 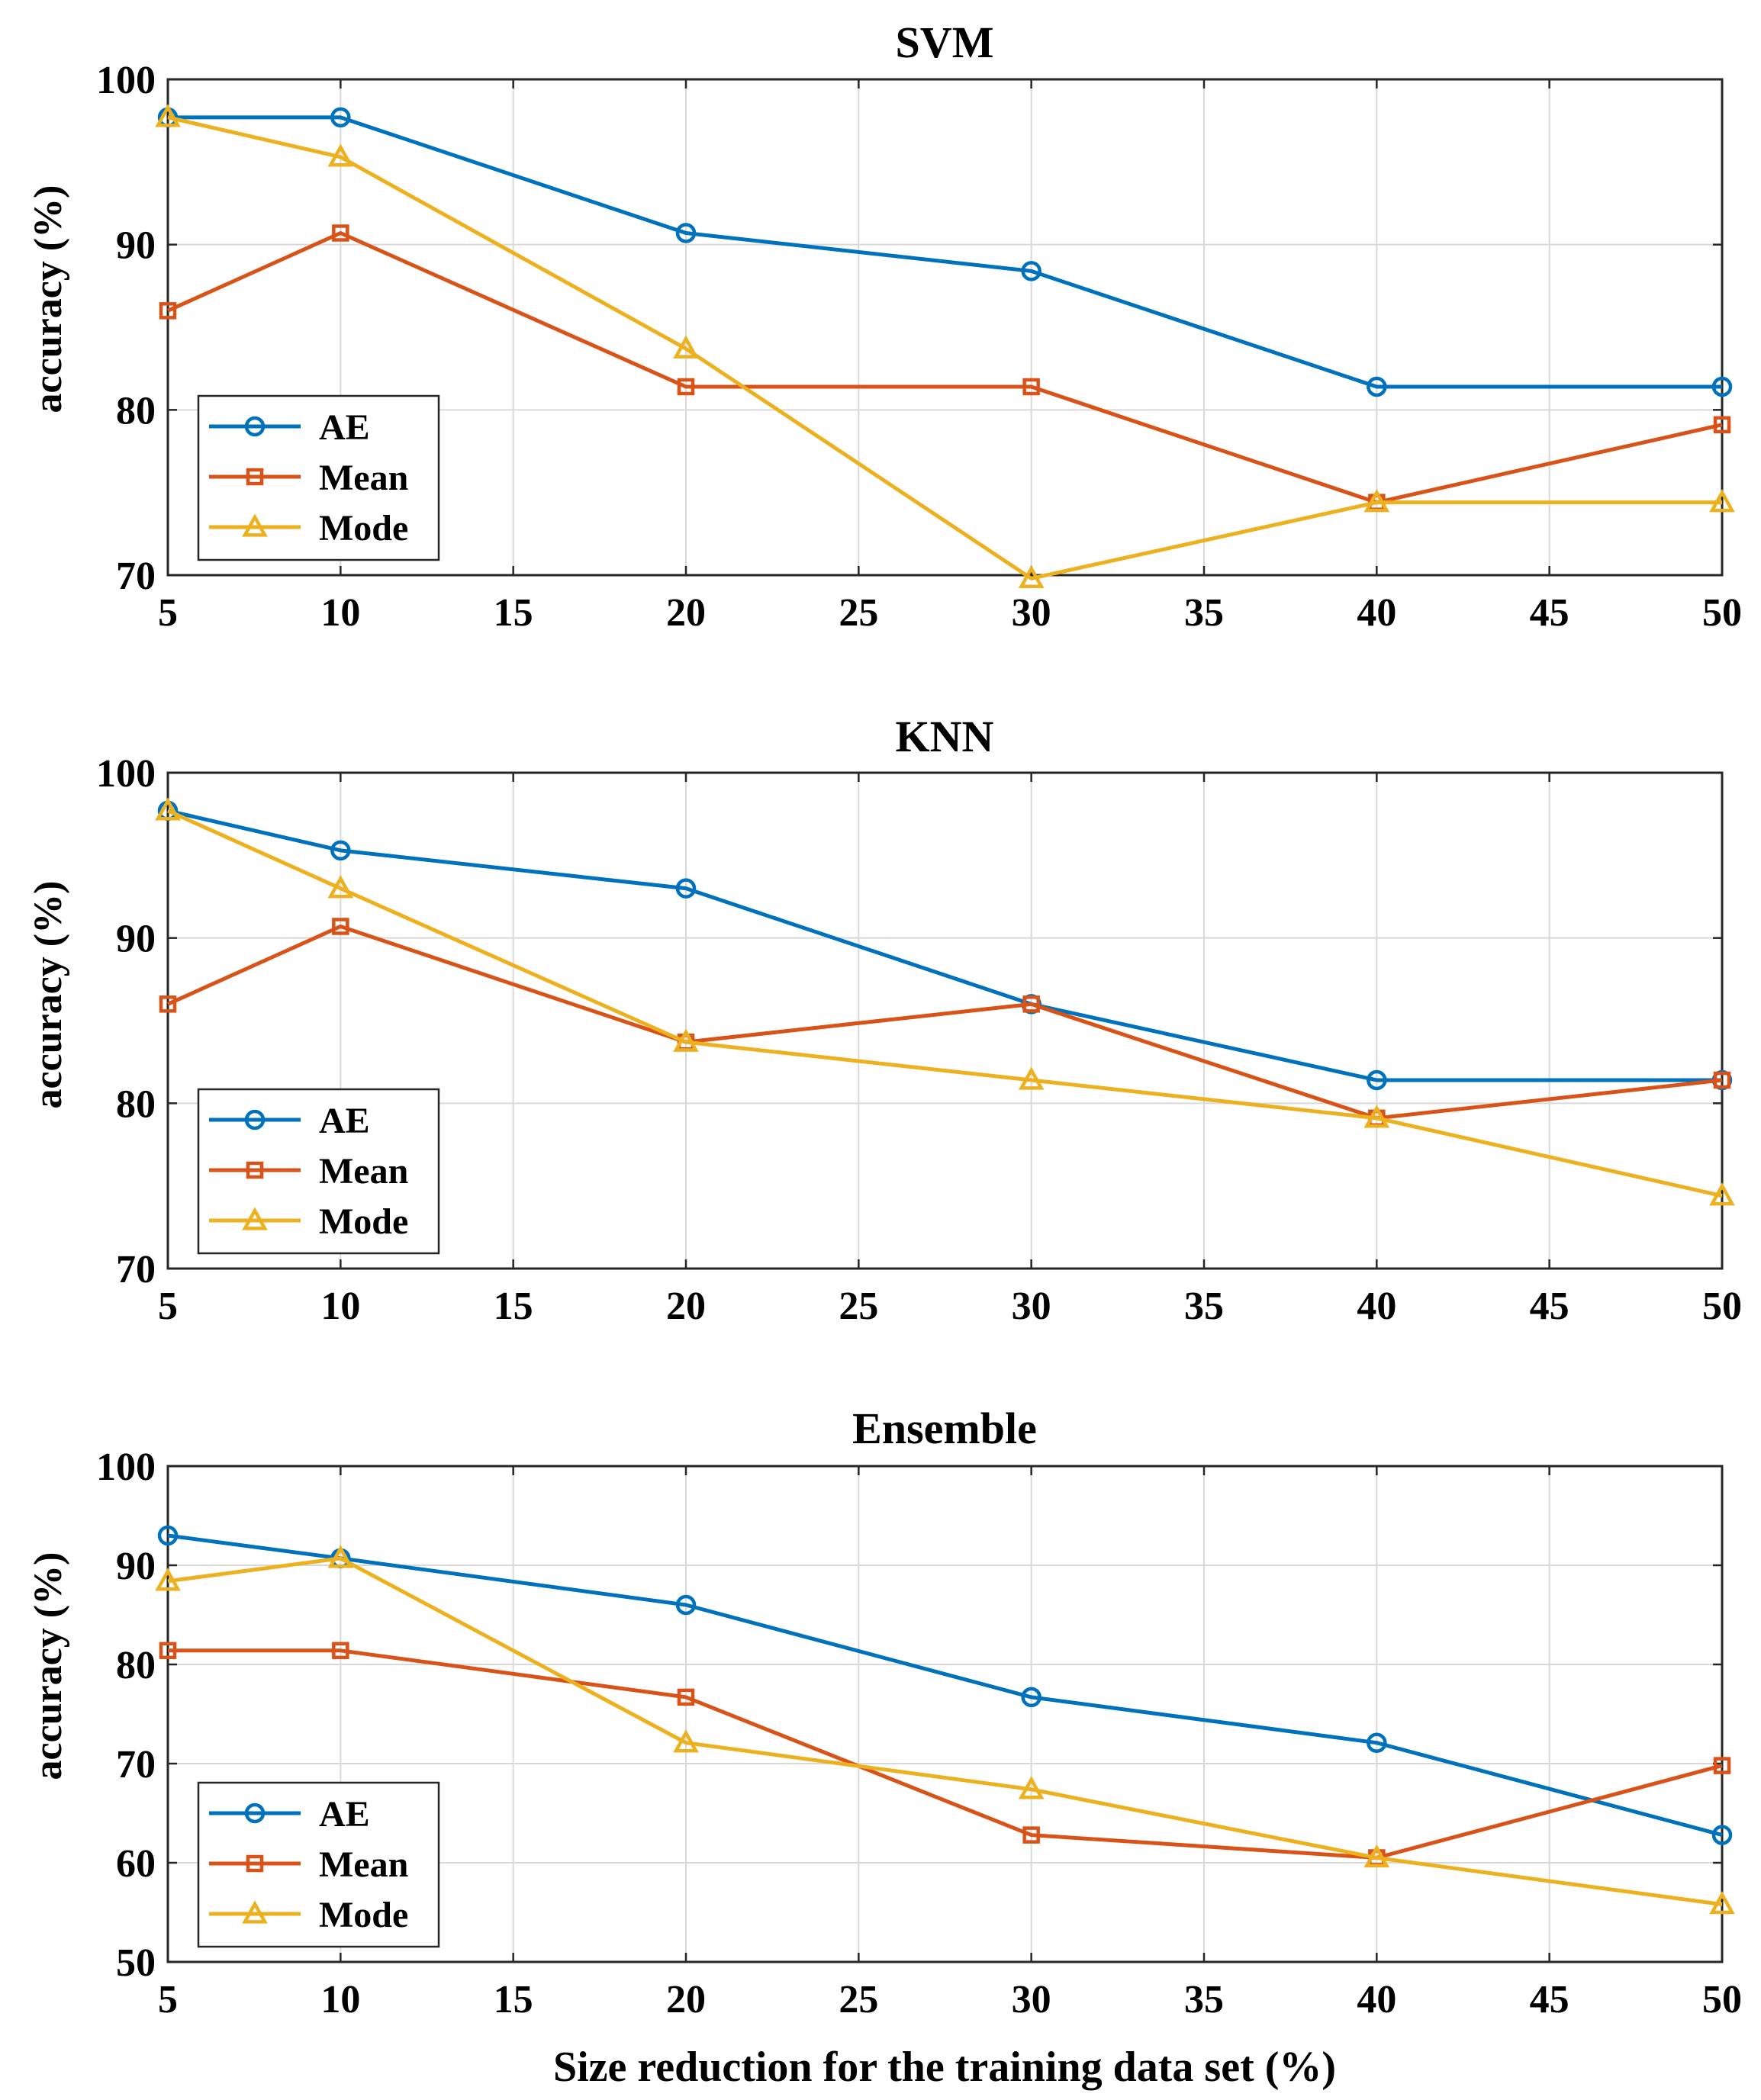 What do you see at coordinates (686, 1999) in the screenshot?
I see `x-tick-label: 20` at bounding box center [686, 1999].